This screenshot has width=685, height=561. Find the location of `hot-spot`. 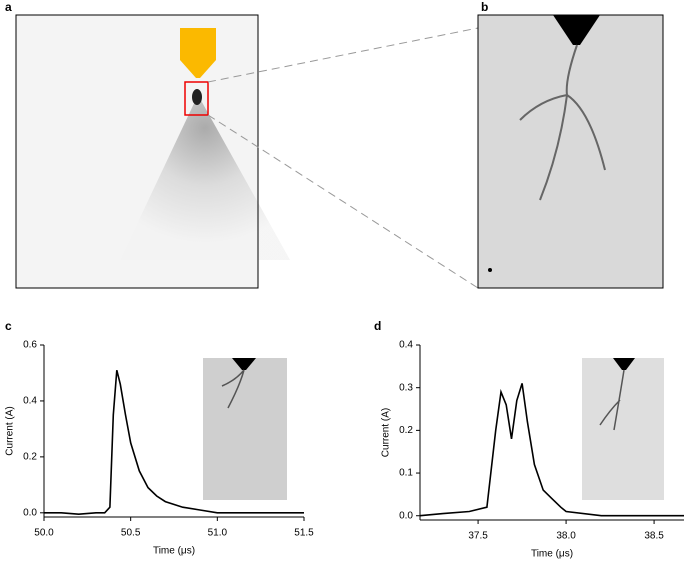

hot-spot is located at coordinates (197, 97).